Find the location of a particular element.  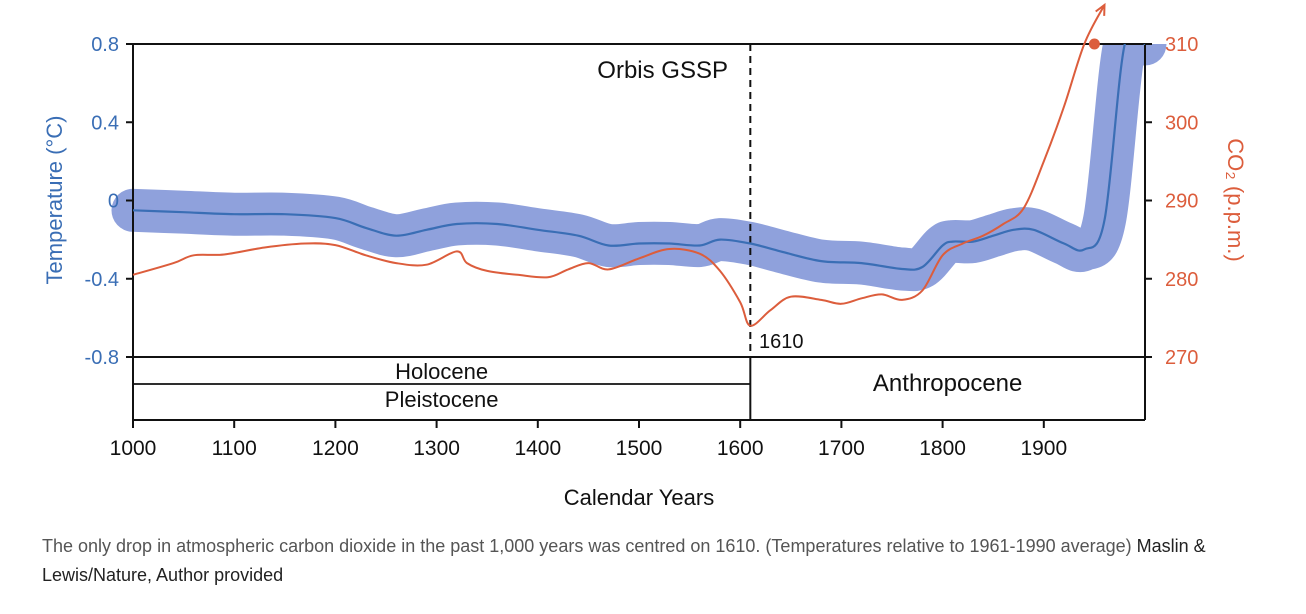

drop-year-label: 1610 is located at coordinates (781, 342).